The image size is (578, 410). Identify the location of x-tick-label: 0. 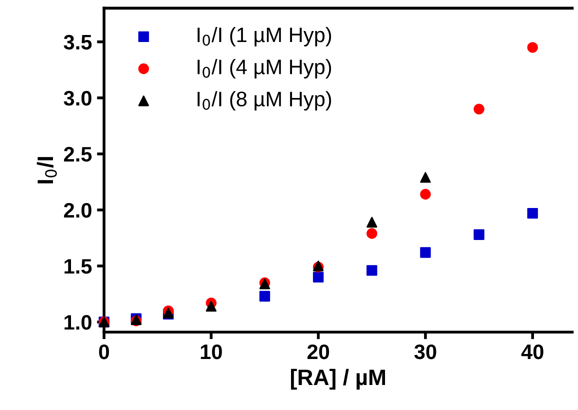
(104, 352).